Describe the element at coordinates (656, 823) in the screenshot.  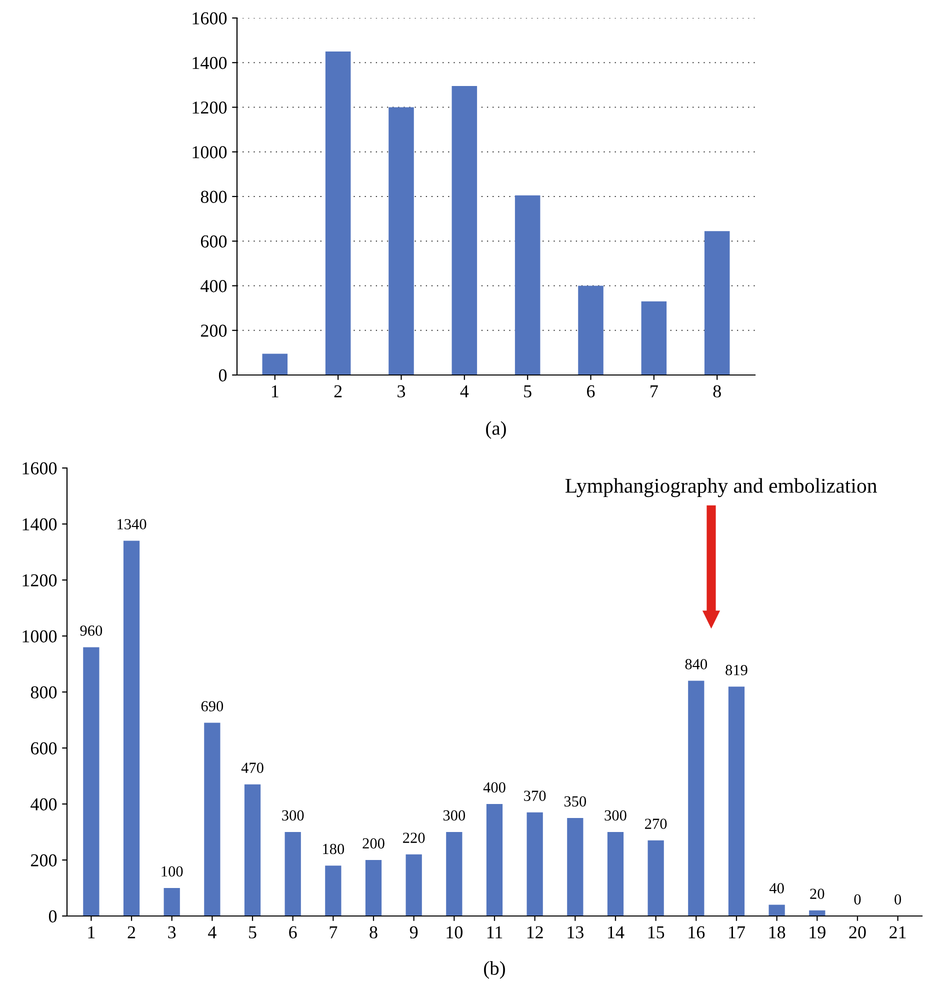
I see `data-label: 270` at that location.